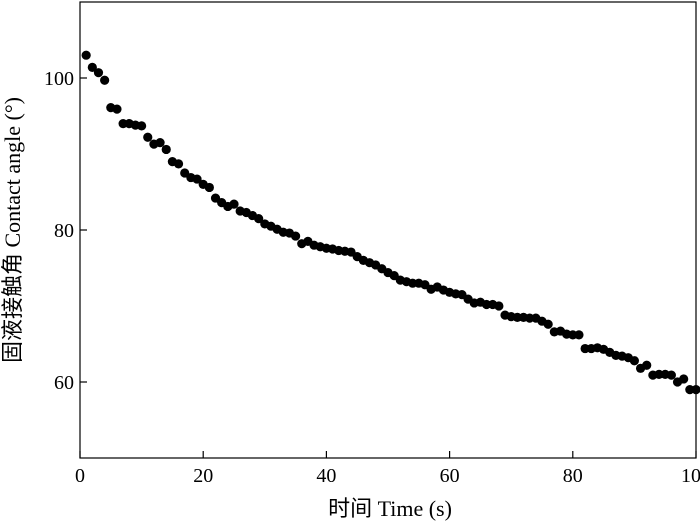 The height and width of the screenshot is (522, 700). What do you see at coordinates (12, 230) in the screenshot?
I see `y-axis-label: 固液接触角 Contact angle (°)` at bounding box center [12, 230].